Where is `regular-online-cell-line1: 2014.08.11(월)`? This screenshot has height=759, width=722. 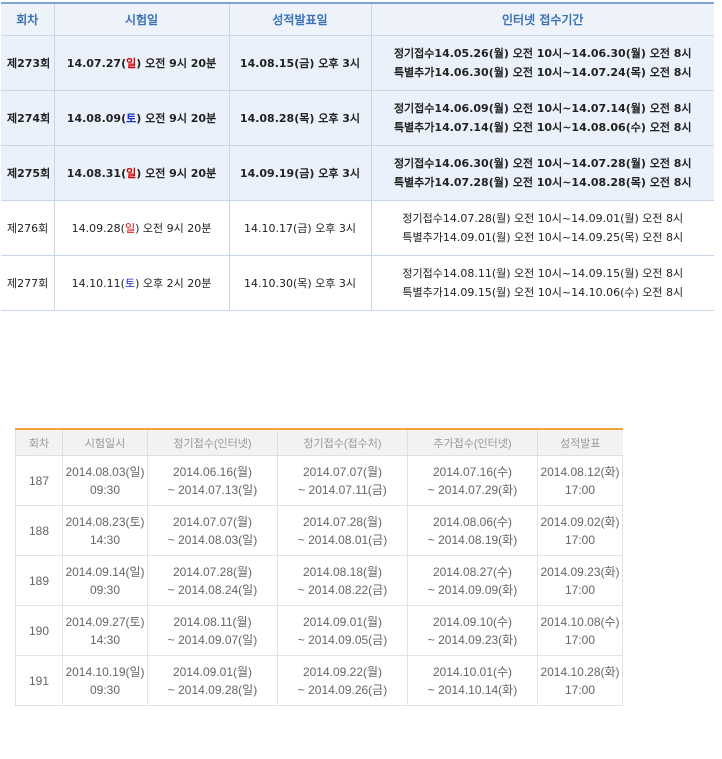 regular-online-cell-line1: 2014.08.11(월) is located at coordinates (212, 621).